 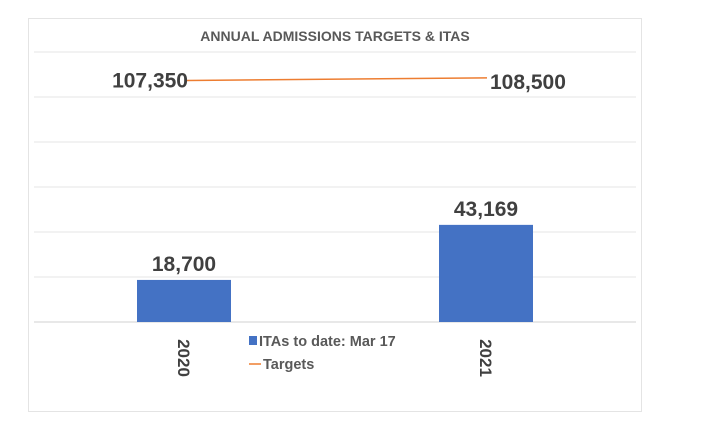 I want to click on target-data-labels: 107,350 108,500, so click(x=339, y=81).